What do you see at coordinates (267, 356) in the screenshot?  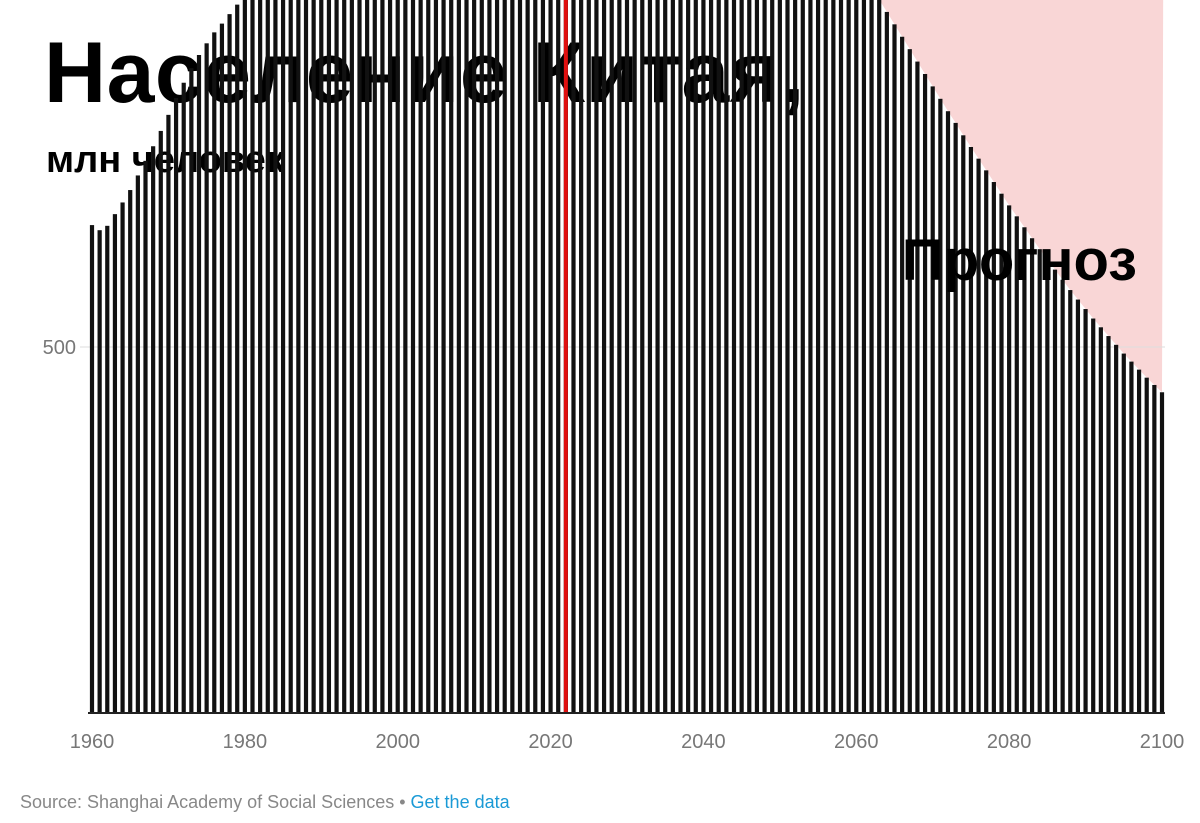 I see `bar-1983` at bounding box center [267, 356].